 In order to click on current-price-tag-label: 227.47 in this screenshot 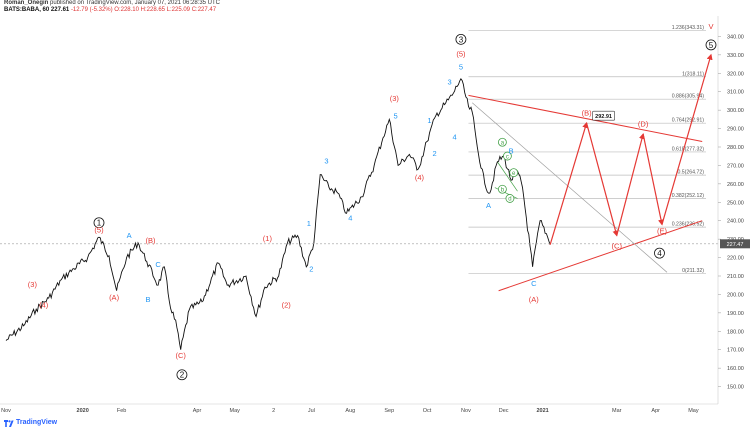, I will do `click(735, 245)`.